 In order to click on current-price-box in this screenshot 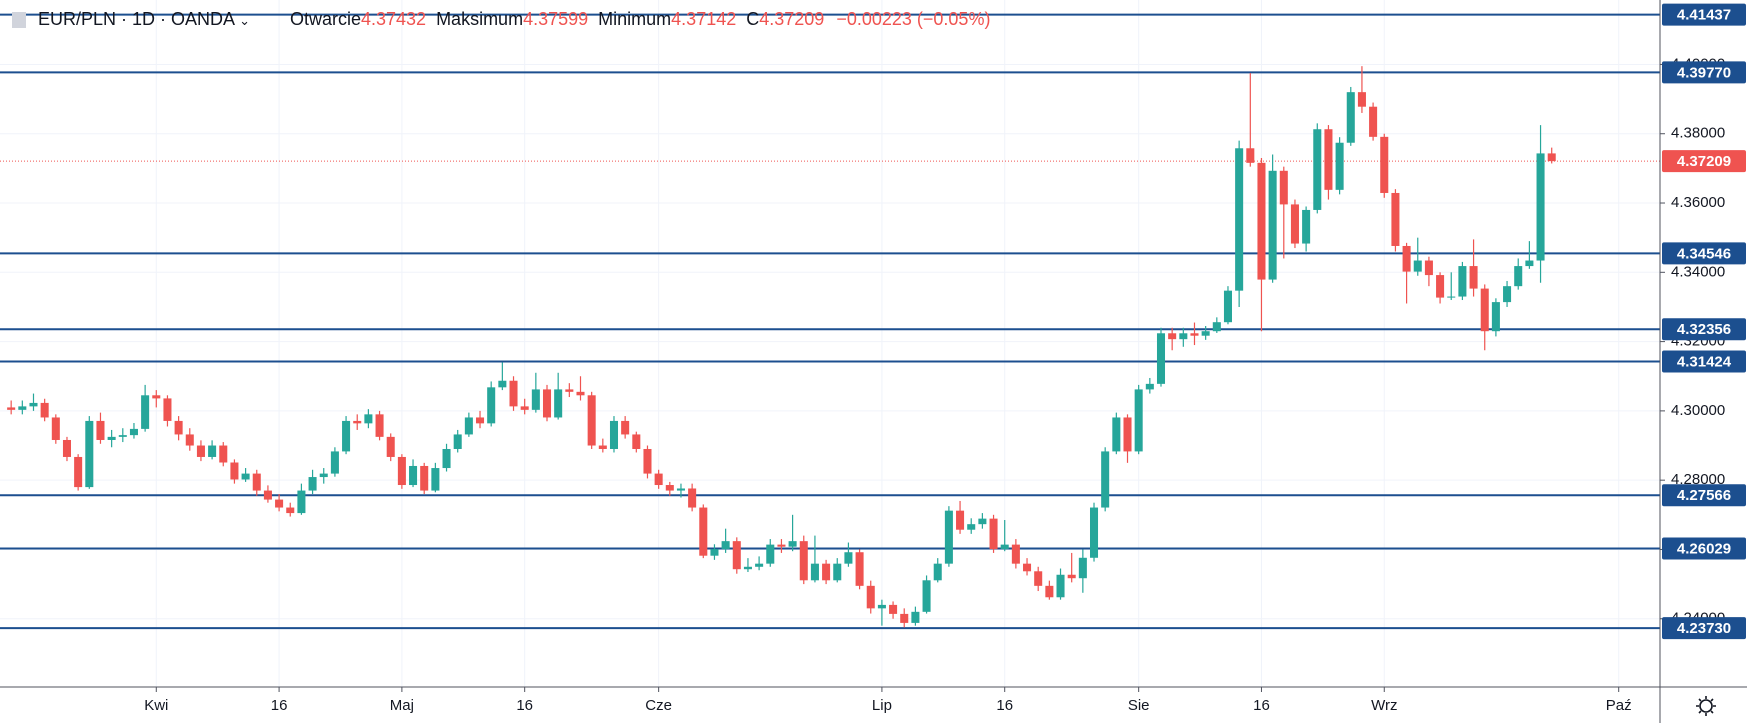, I will do `click(1704, 161)`.